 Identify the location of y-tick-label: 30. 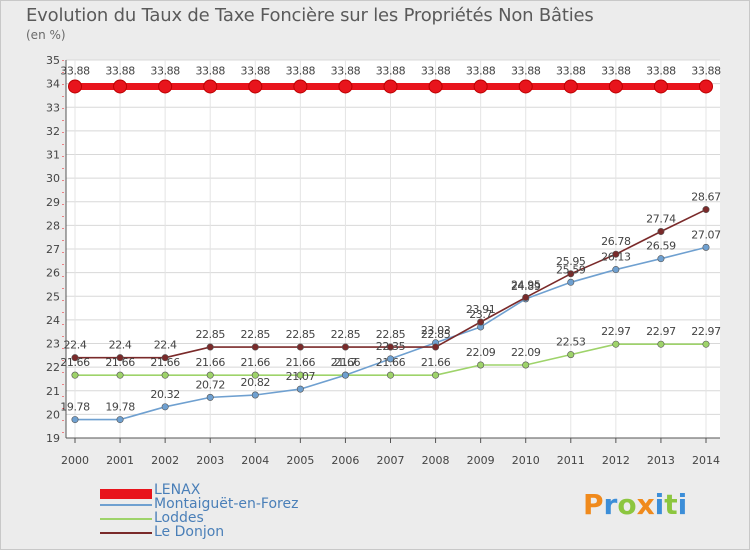
(53, 178).